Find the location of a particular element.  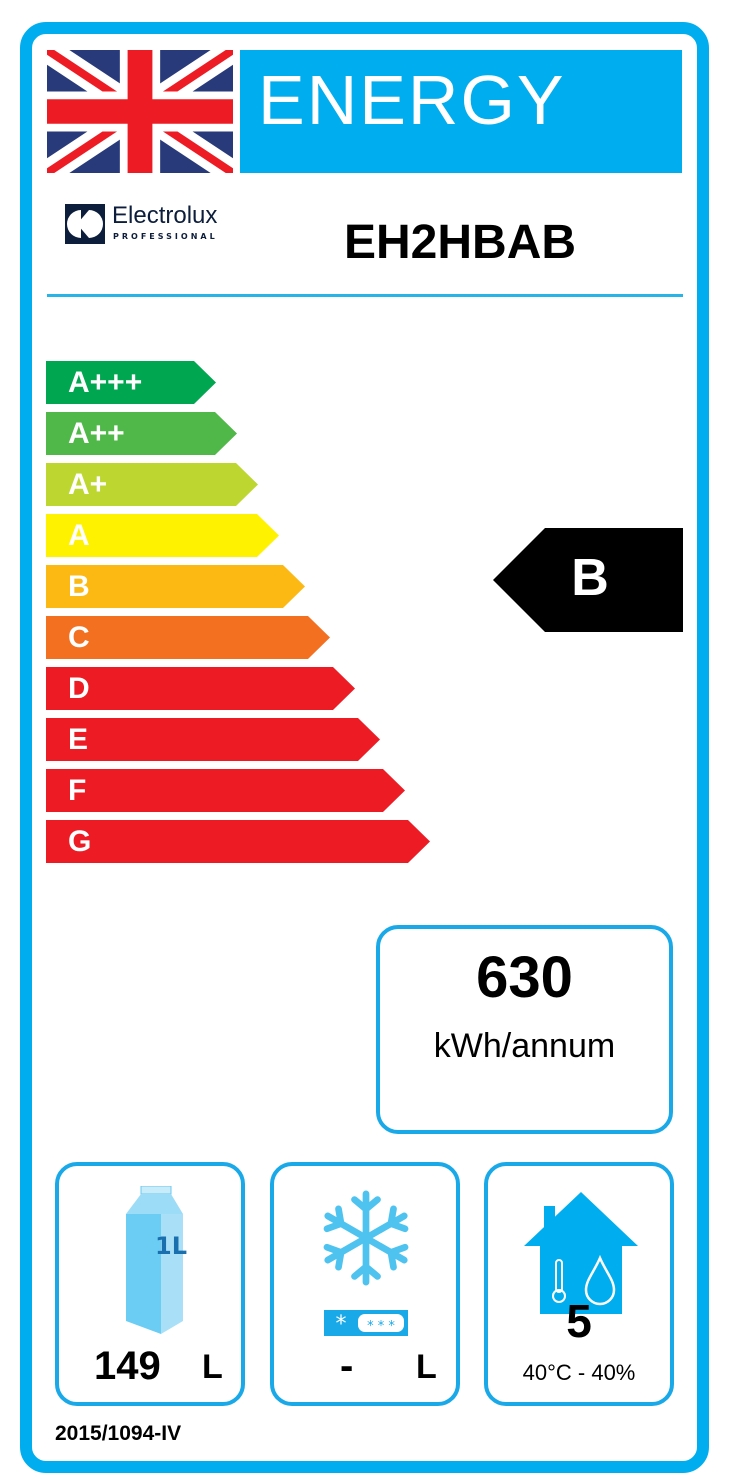

frozen-volume-box: * * * * - L is located at coordinates (365, 1284).